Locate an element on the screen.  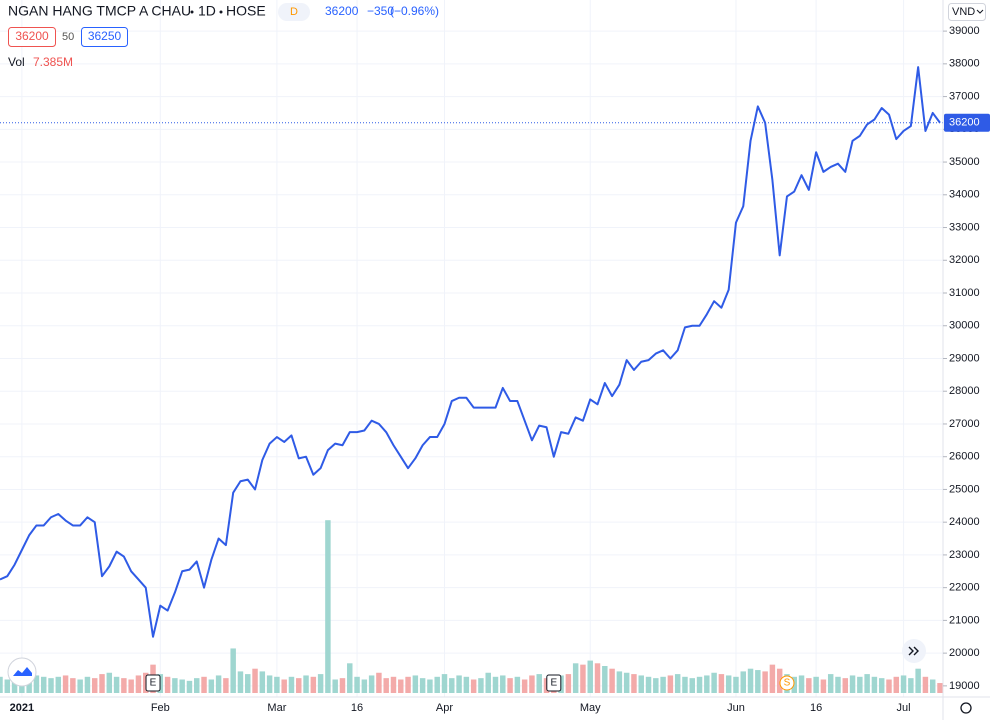
x-tick-label: Mar is located at coordinates (276, 708).